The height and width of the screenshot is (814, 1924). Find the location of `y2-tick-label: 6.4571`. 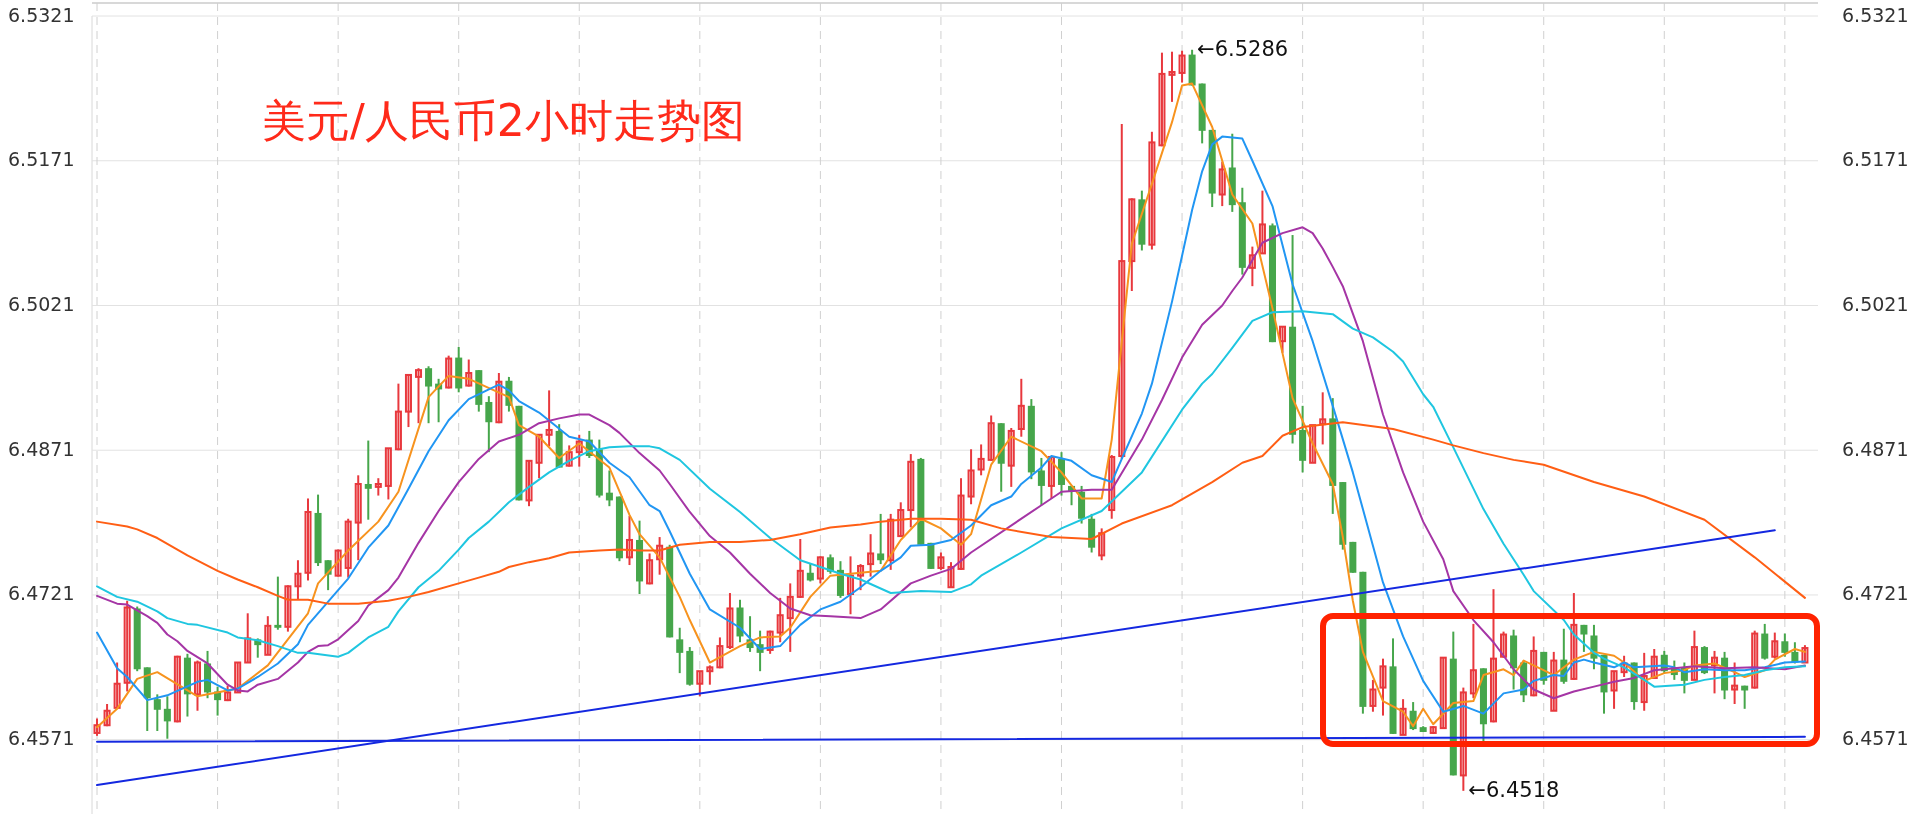

y2-tick-label: 6.4571 is located at coordinates (1875, 738).